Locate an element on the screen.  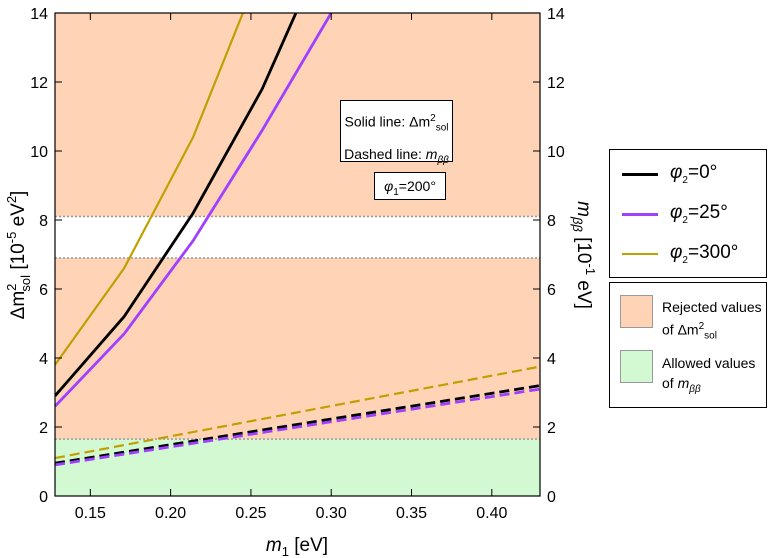
line-style-note: Solid line: Δm2sol Dashed line: mββ is located at coordinates (396, 133).